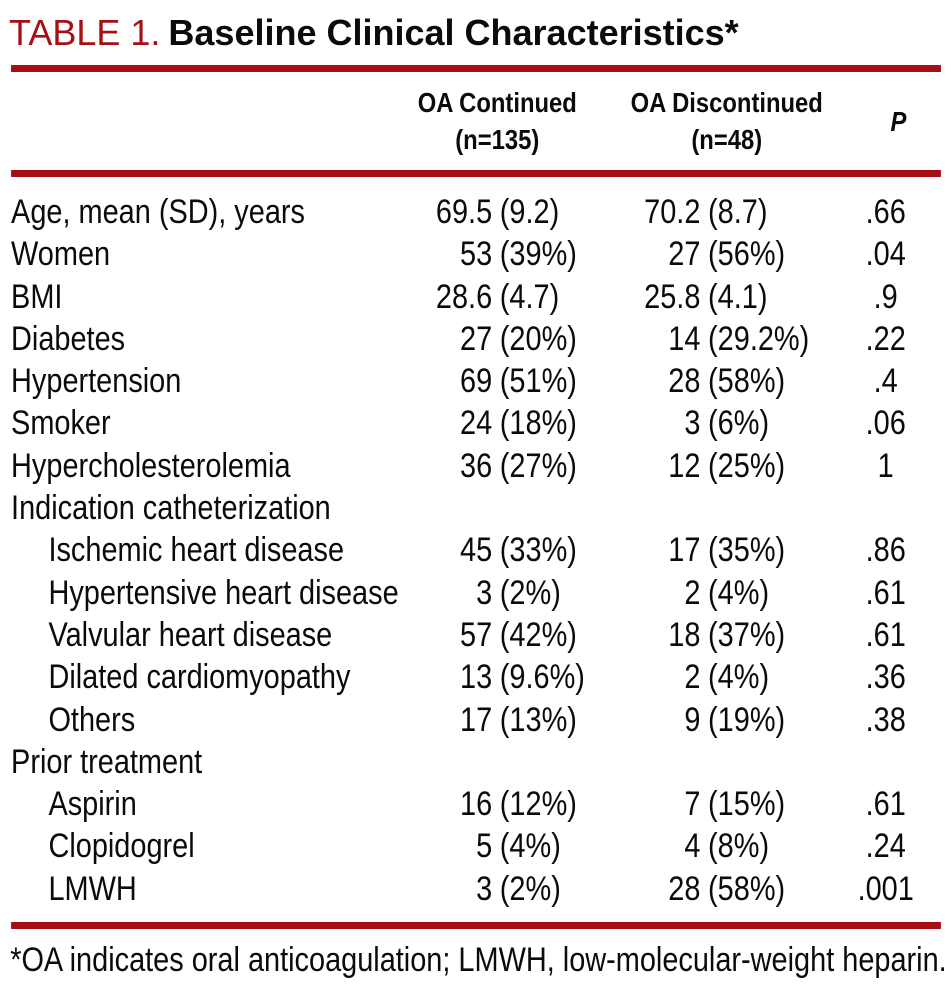 The image size is (952, 996). Describe the element at coordinates (68, 338) in the screenshot. I see `row-label: Diabetes` at that location.